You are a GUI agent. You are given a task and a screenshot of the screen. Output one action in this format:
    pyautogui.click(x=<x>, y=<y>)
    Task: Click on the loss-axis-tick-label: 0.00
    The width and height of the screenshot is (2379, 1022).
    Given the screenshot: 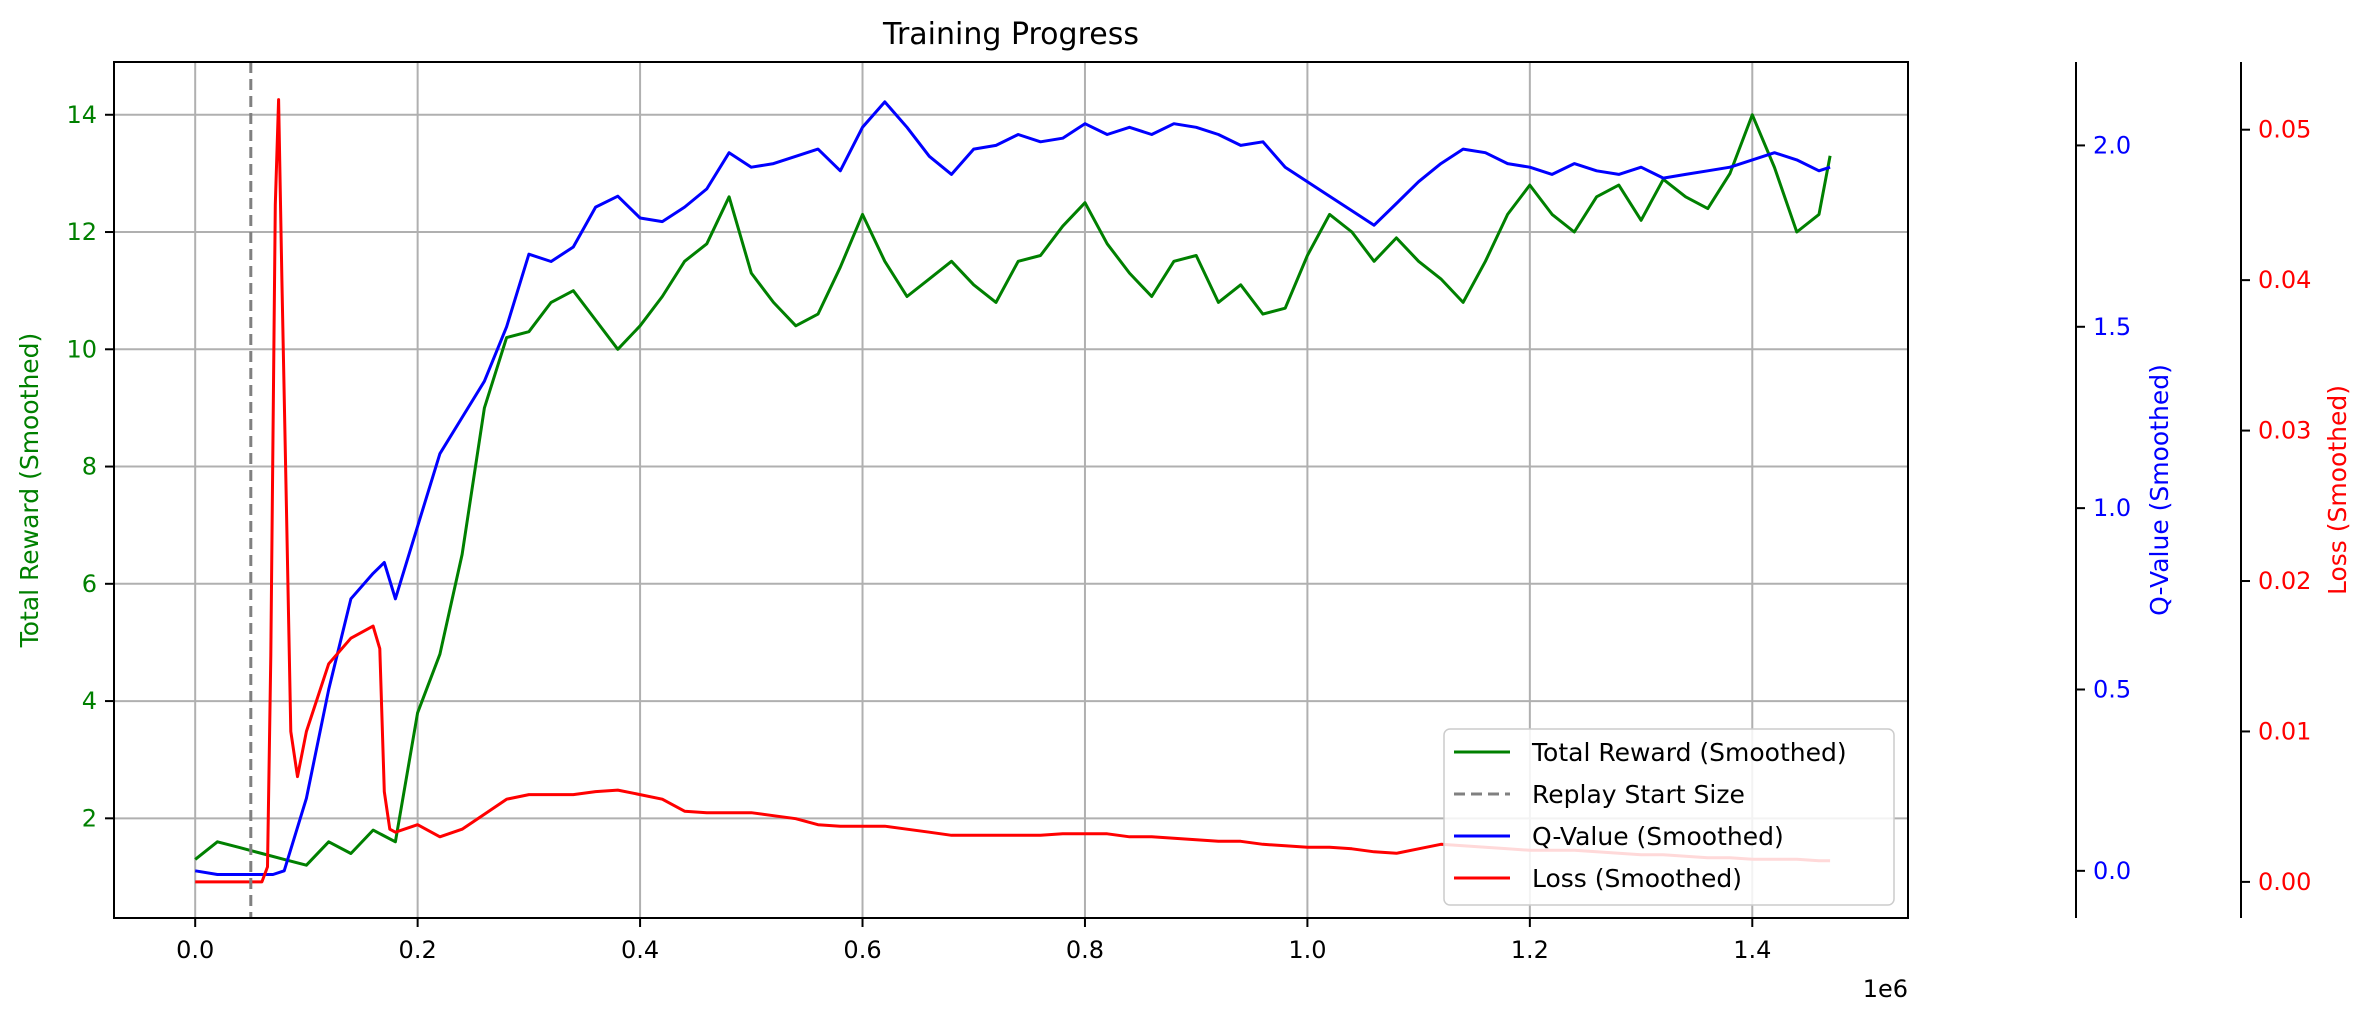 What is the action you would take?
    pyautogui.click(x=2284, y=882)
    